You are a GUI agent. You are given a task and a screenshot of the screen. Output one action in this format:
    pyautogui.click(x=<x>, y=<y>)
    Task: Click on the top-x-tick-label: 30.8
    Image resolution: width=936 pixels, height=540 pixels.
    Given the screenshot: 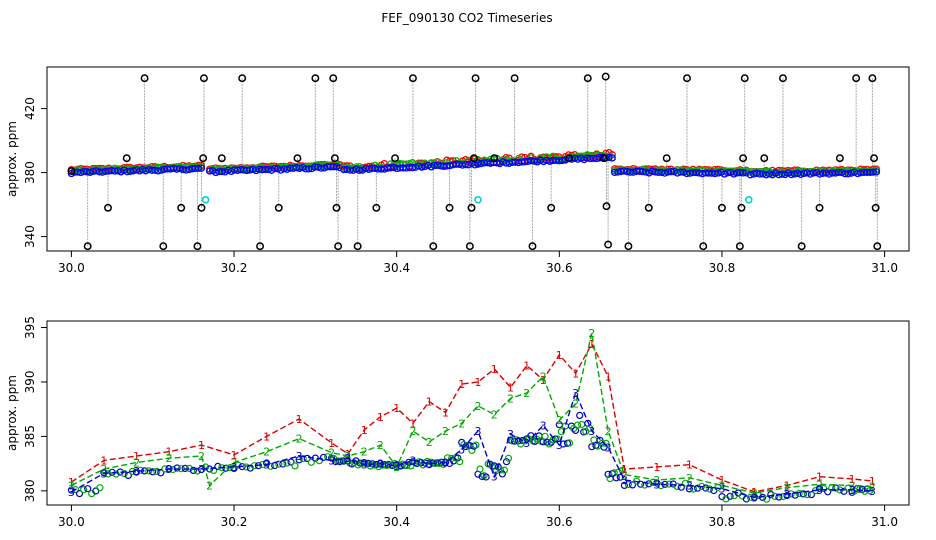 What is the action you would take?
    pyautogui.click(x=722, y=268)
    